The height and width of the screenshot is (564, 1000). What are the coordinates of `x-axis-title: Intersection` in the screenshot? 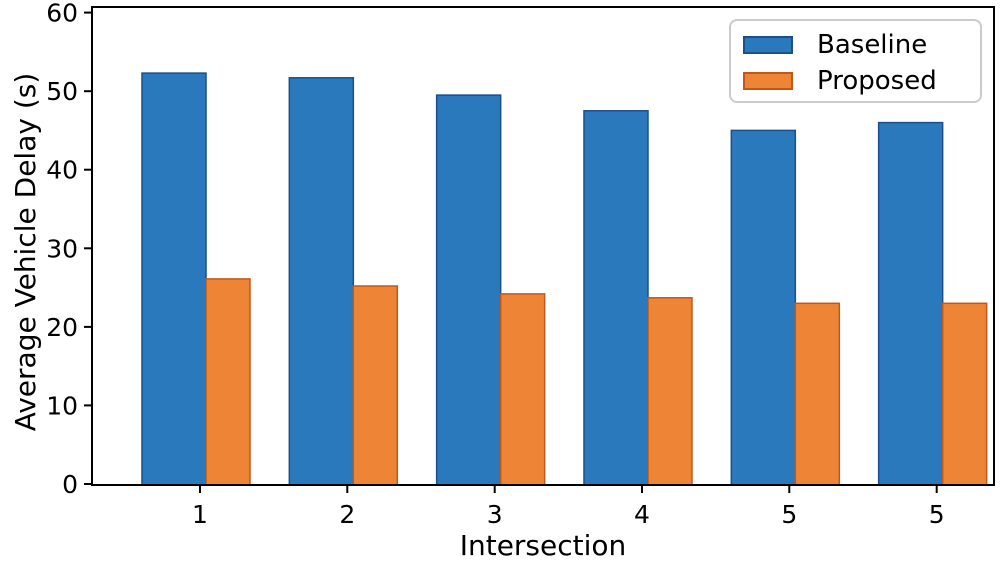 It's located at (543, 545).